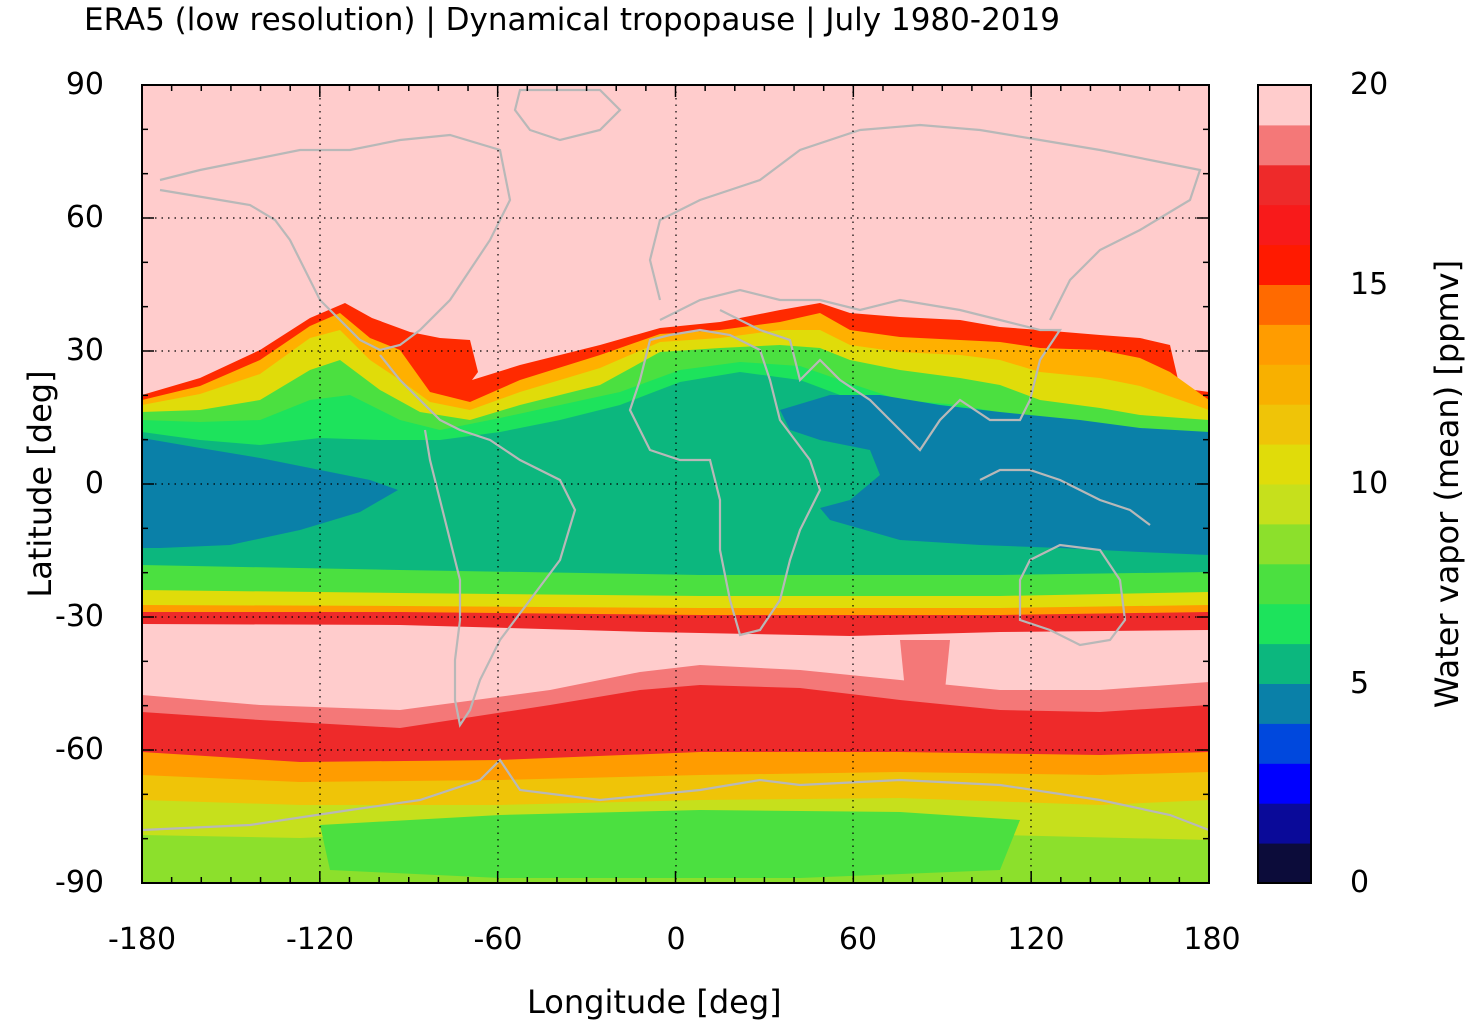 This screenshot has width=1471, height=1029. Describe the element at coordinates (676, 939) in the screenshot. I see `xtick-label-0: 0` at that location.